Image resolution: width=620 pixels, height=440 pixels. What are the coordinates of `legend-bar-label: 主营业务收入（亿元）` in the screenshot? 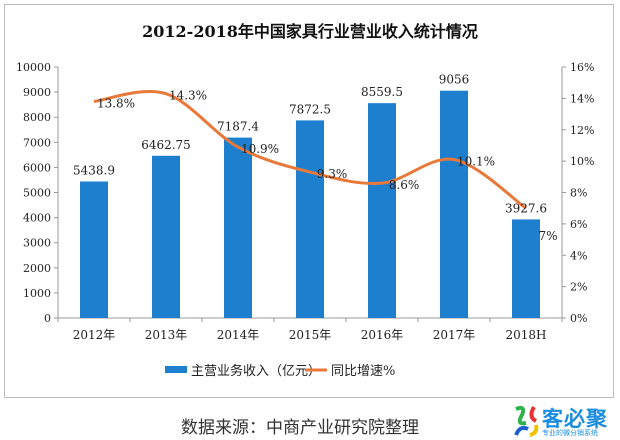 It's located at (256, 371).